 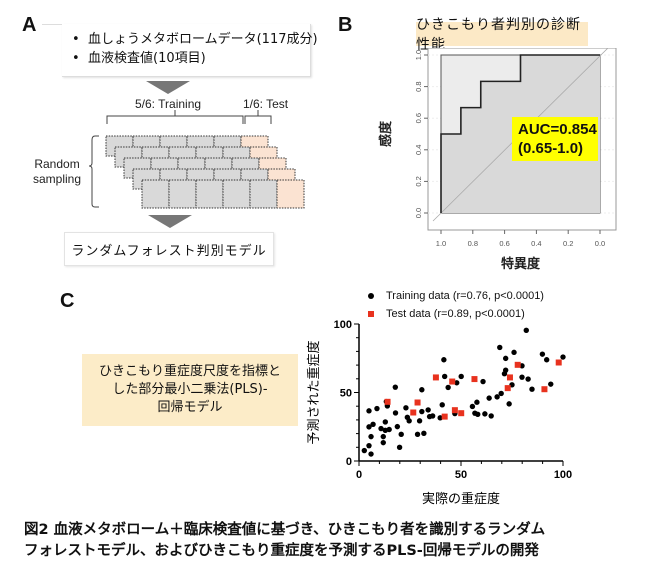 What do you see at coordinates (196, 159) in the screenshot?
I see `cv-diagram` at bounding box center [196, 159].